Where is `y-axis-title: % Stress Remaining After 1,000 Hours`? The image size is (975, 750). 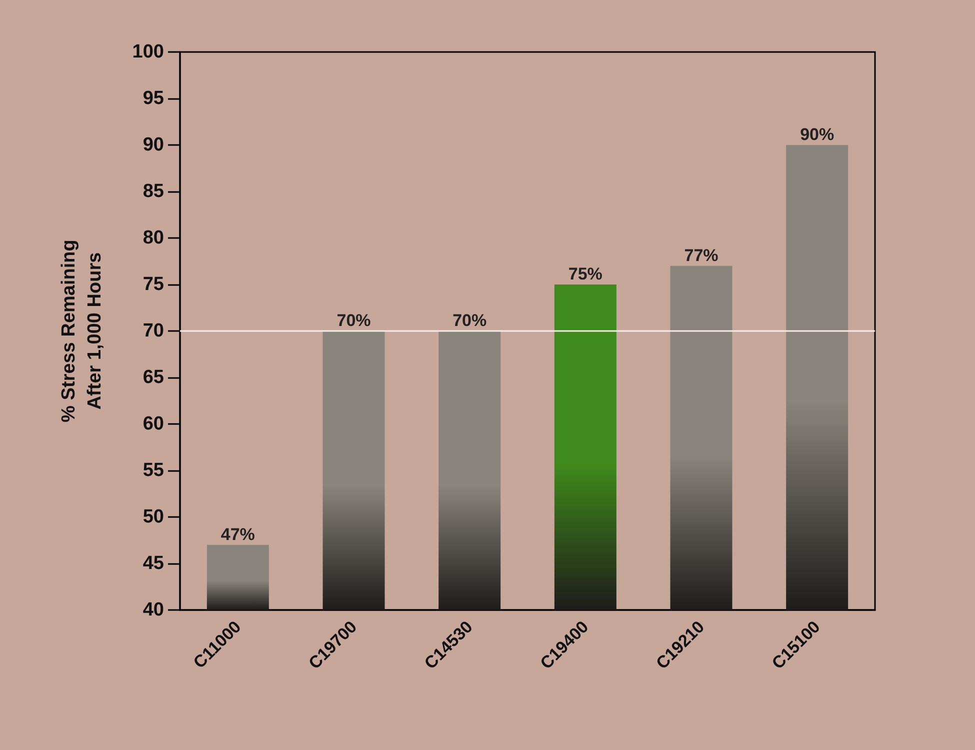
y-axis-title: % Stress Remaining After 1,000 Hours is located at coordinates (82, 331).